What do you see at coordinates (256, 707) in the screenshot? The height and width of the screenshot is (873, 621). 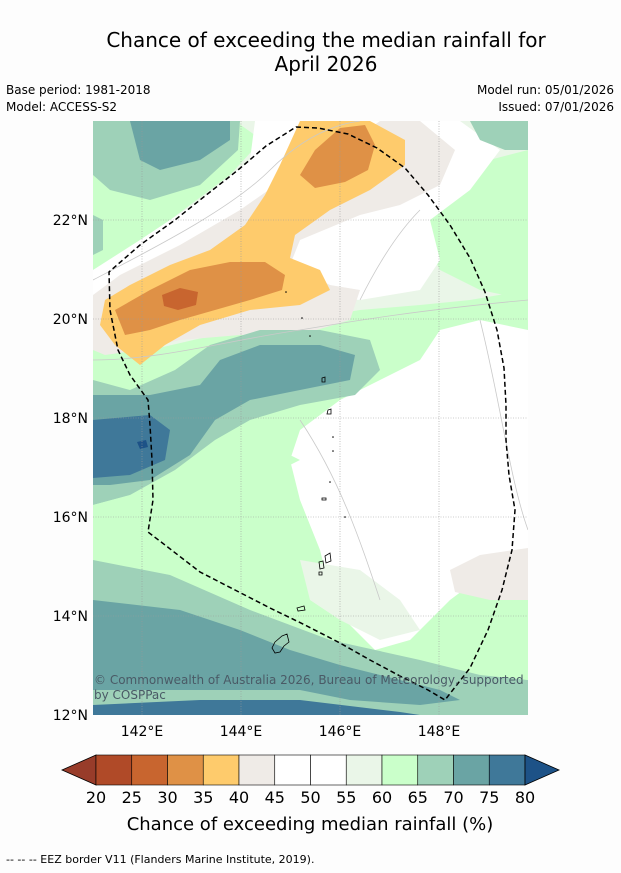 I see `field-blue-bottom` at bounding box center [256, 707].